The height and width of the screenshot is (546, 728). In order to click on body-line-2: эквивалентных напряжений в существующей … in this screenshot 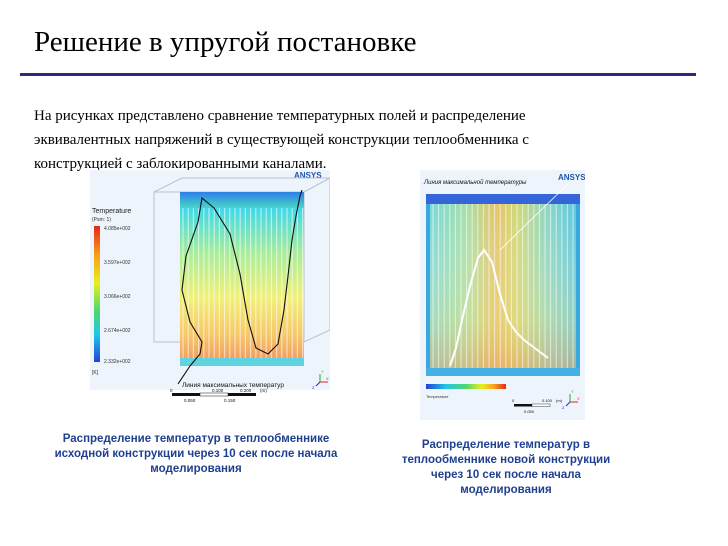, I will do `click(281, 140)`.